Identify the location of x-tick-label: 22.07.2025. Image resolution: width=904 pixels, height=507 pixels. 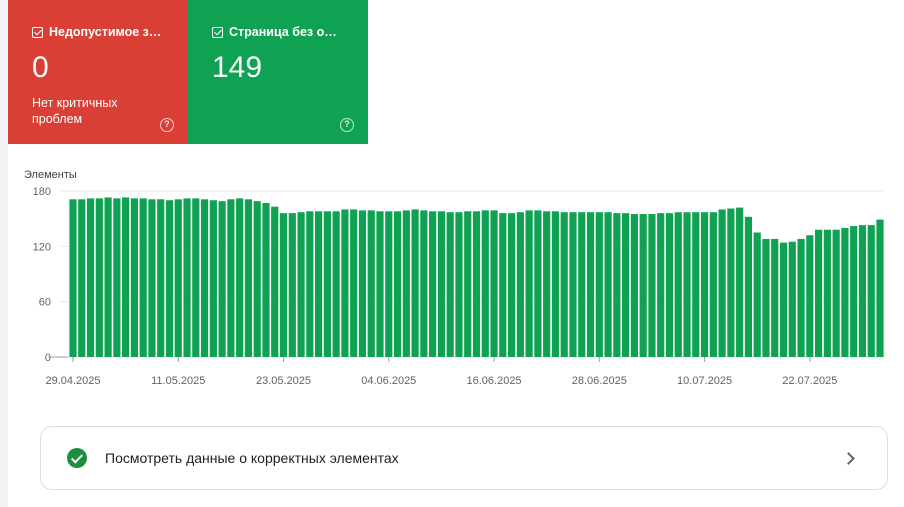
(809, 381).